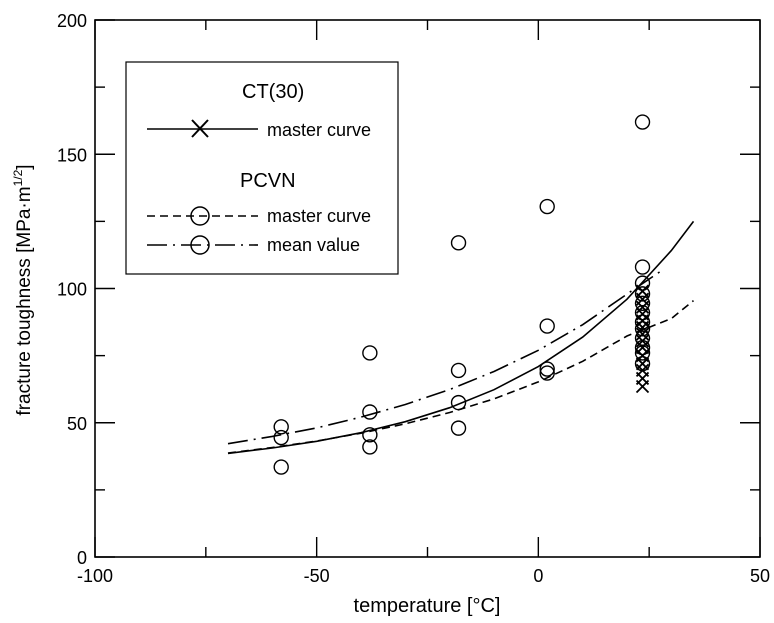 This screenshot has height=623, width=774. What do you see at coordinates (317, 576) in the screenshot?
I see `x-tick-label: -50` at bounding box center [317, 576].